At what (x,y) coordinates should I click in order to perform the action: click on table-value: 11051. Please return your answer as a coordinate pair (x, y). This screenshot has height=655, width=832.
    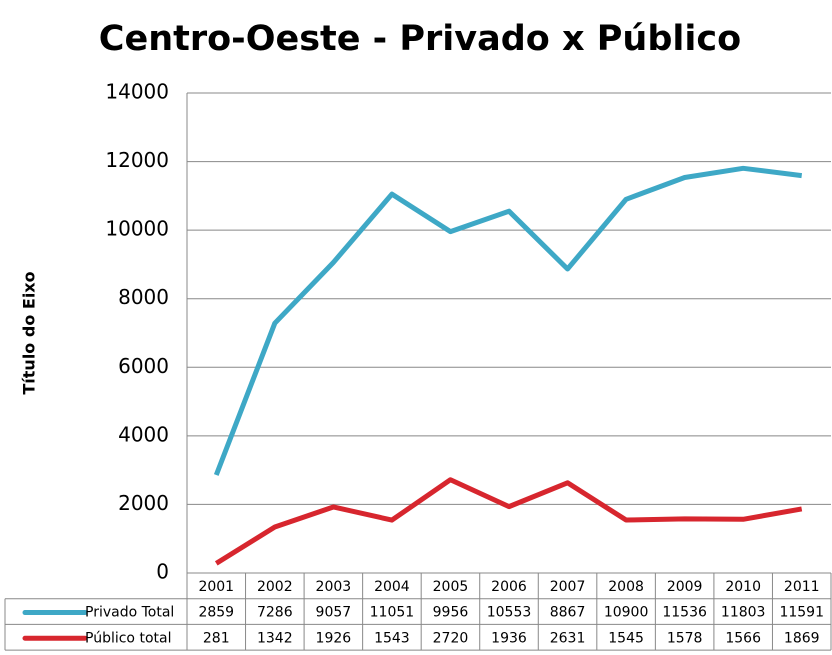
    Looking at the image, I should click on (392, 613).